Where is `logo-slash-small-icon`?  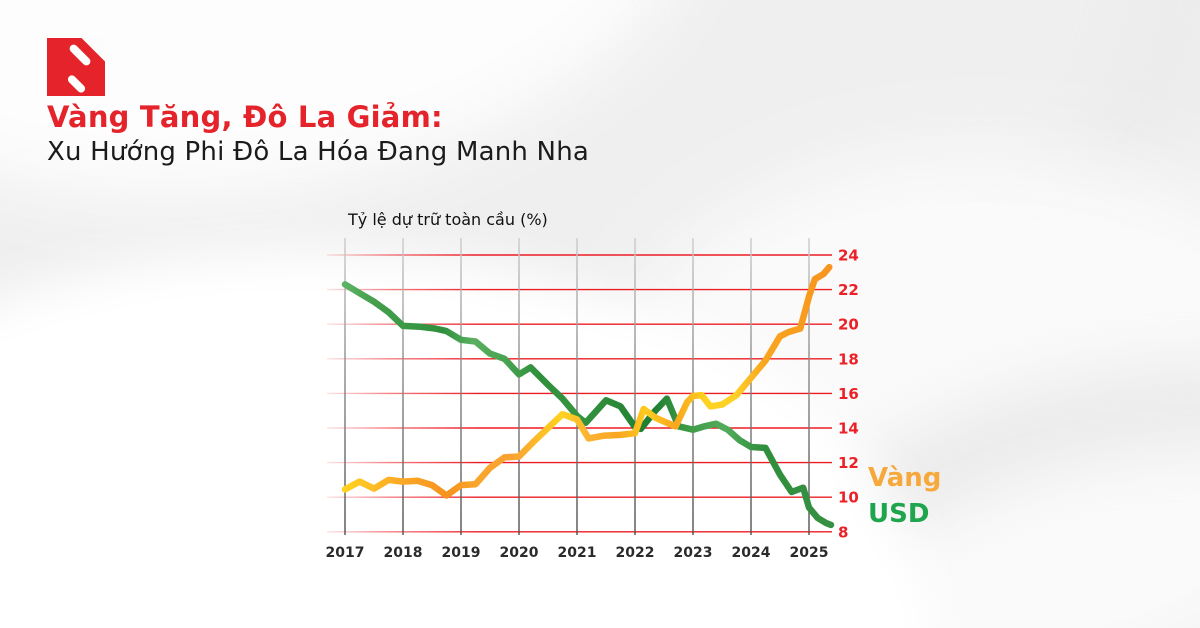
logo-slash-small-icon is located at coordinates (76, 84).